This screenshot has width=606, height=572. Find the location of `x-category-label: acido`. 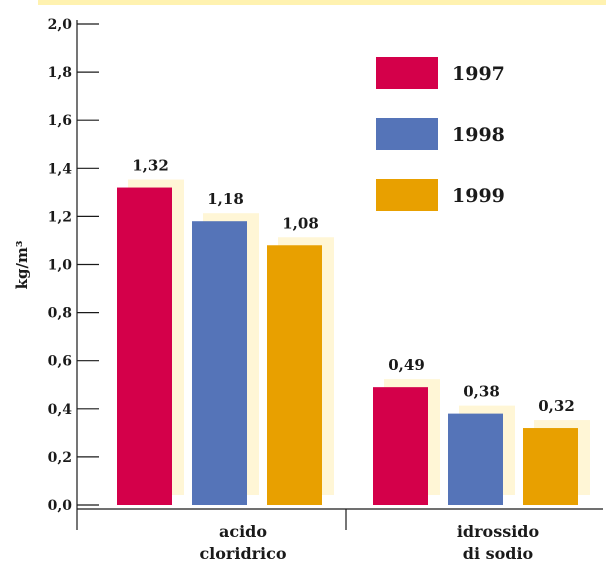

x-category-label: acido is located at coordinates (243, 531).